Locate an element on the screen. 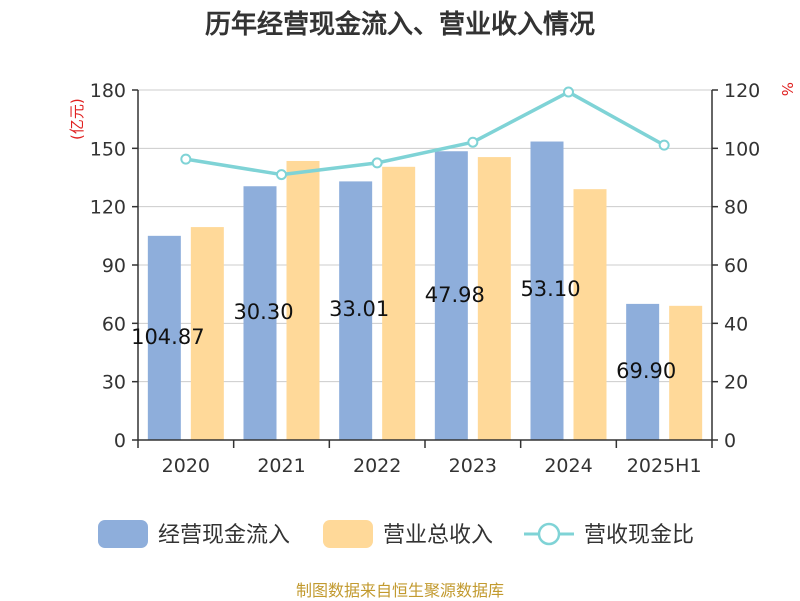  legend-label: 营业总收入 is located at coordinates (438, 535).